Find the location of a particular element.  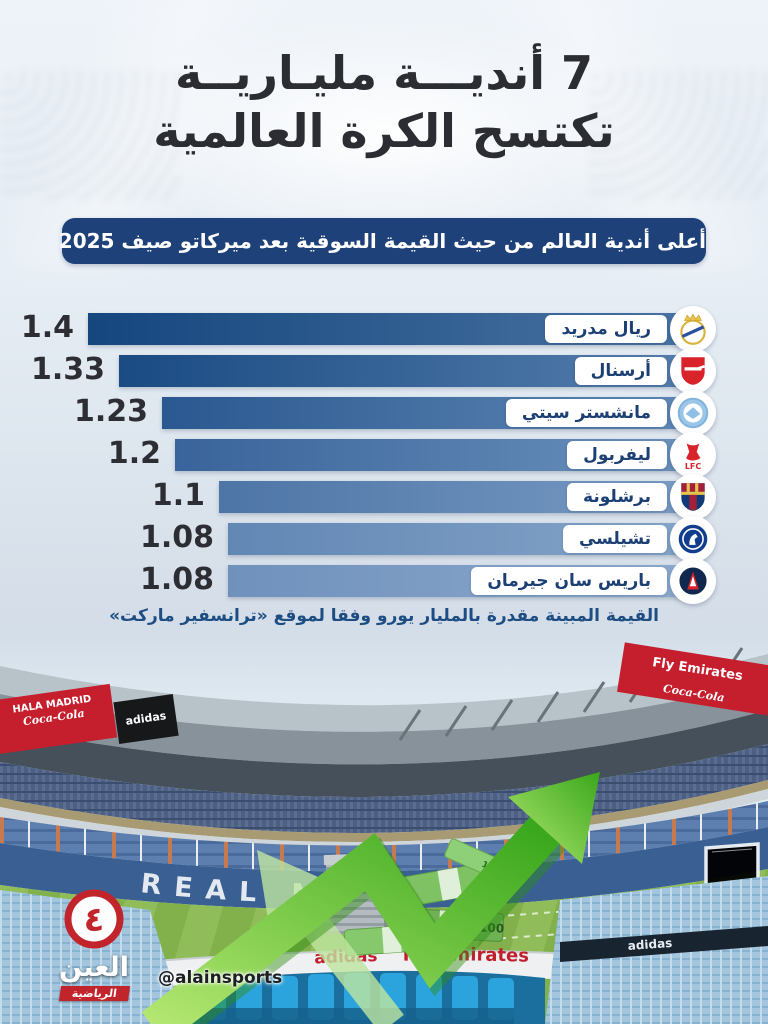

growth-overlay: 100 100 100 100 is located at coordinates (370, 898).